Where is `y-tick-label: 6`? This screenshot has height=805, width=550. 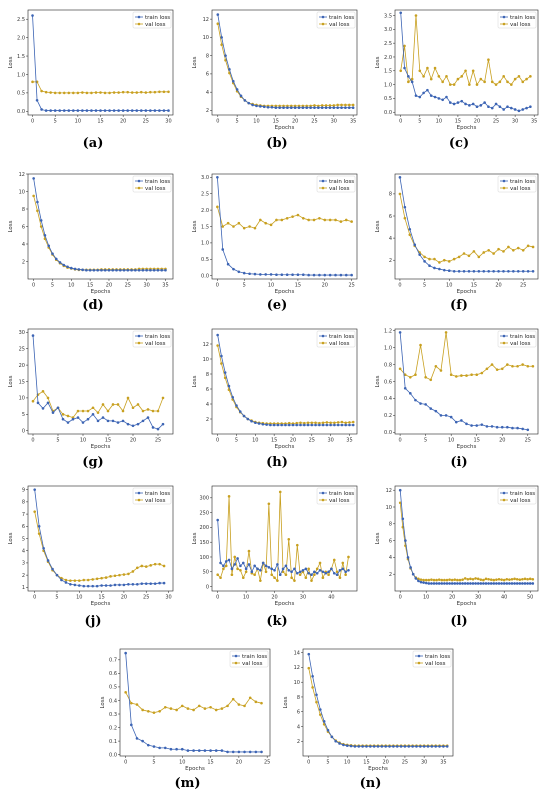
y-tick-label: 6 is located at coordinates (298, 713).